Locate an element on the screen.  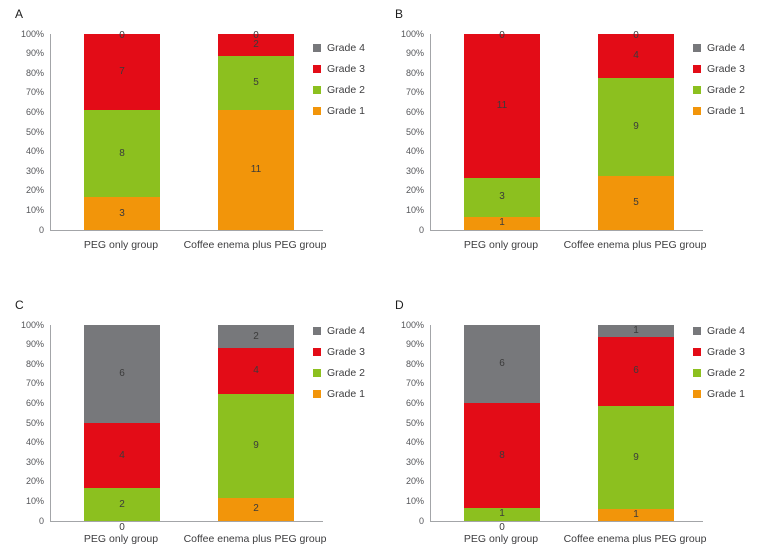
plot-area: 0 2 4 6 2 9 4 2 is located at coordinates (186, 429).